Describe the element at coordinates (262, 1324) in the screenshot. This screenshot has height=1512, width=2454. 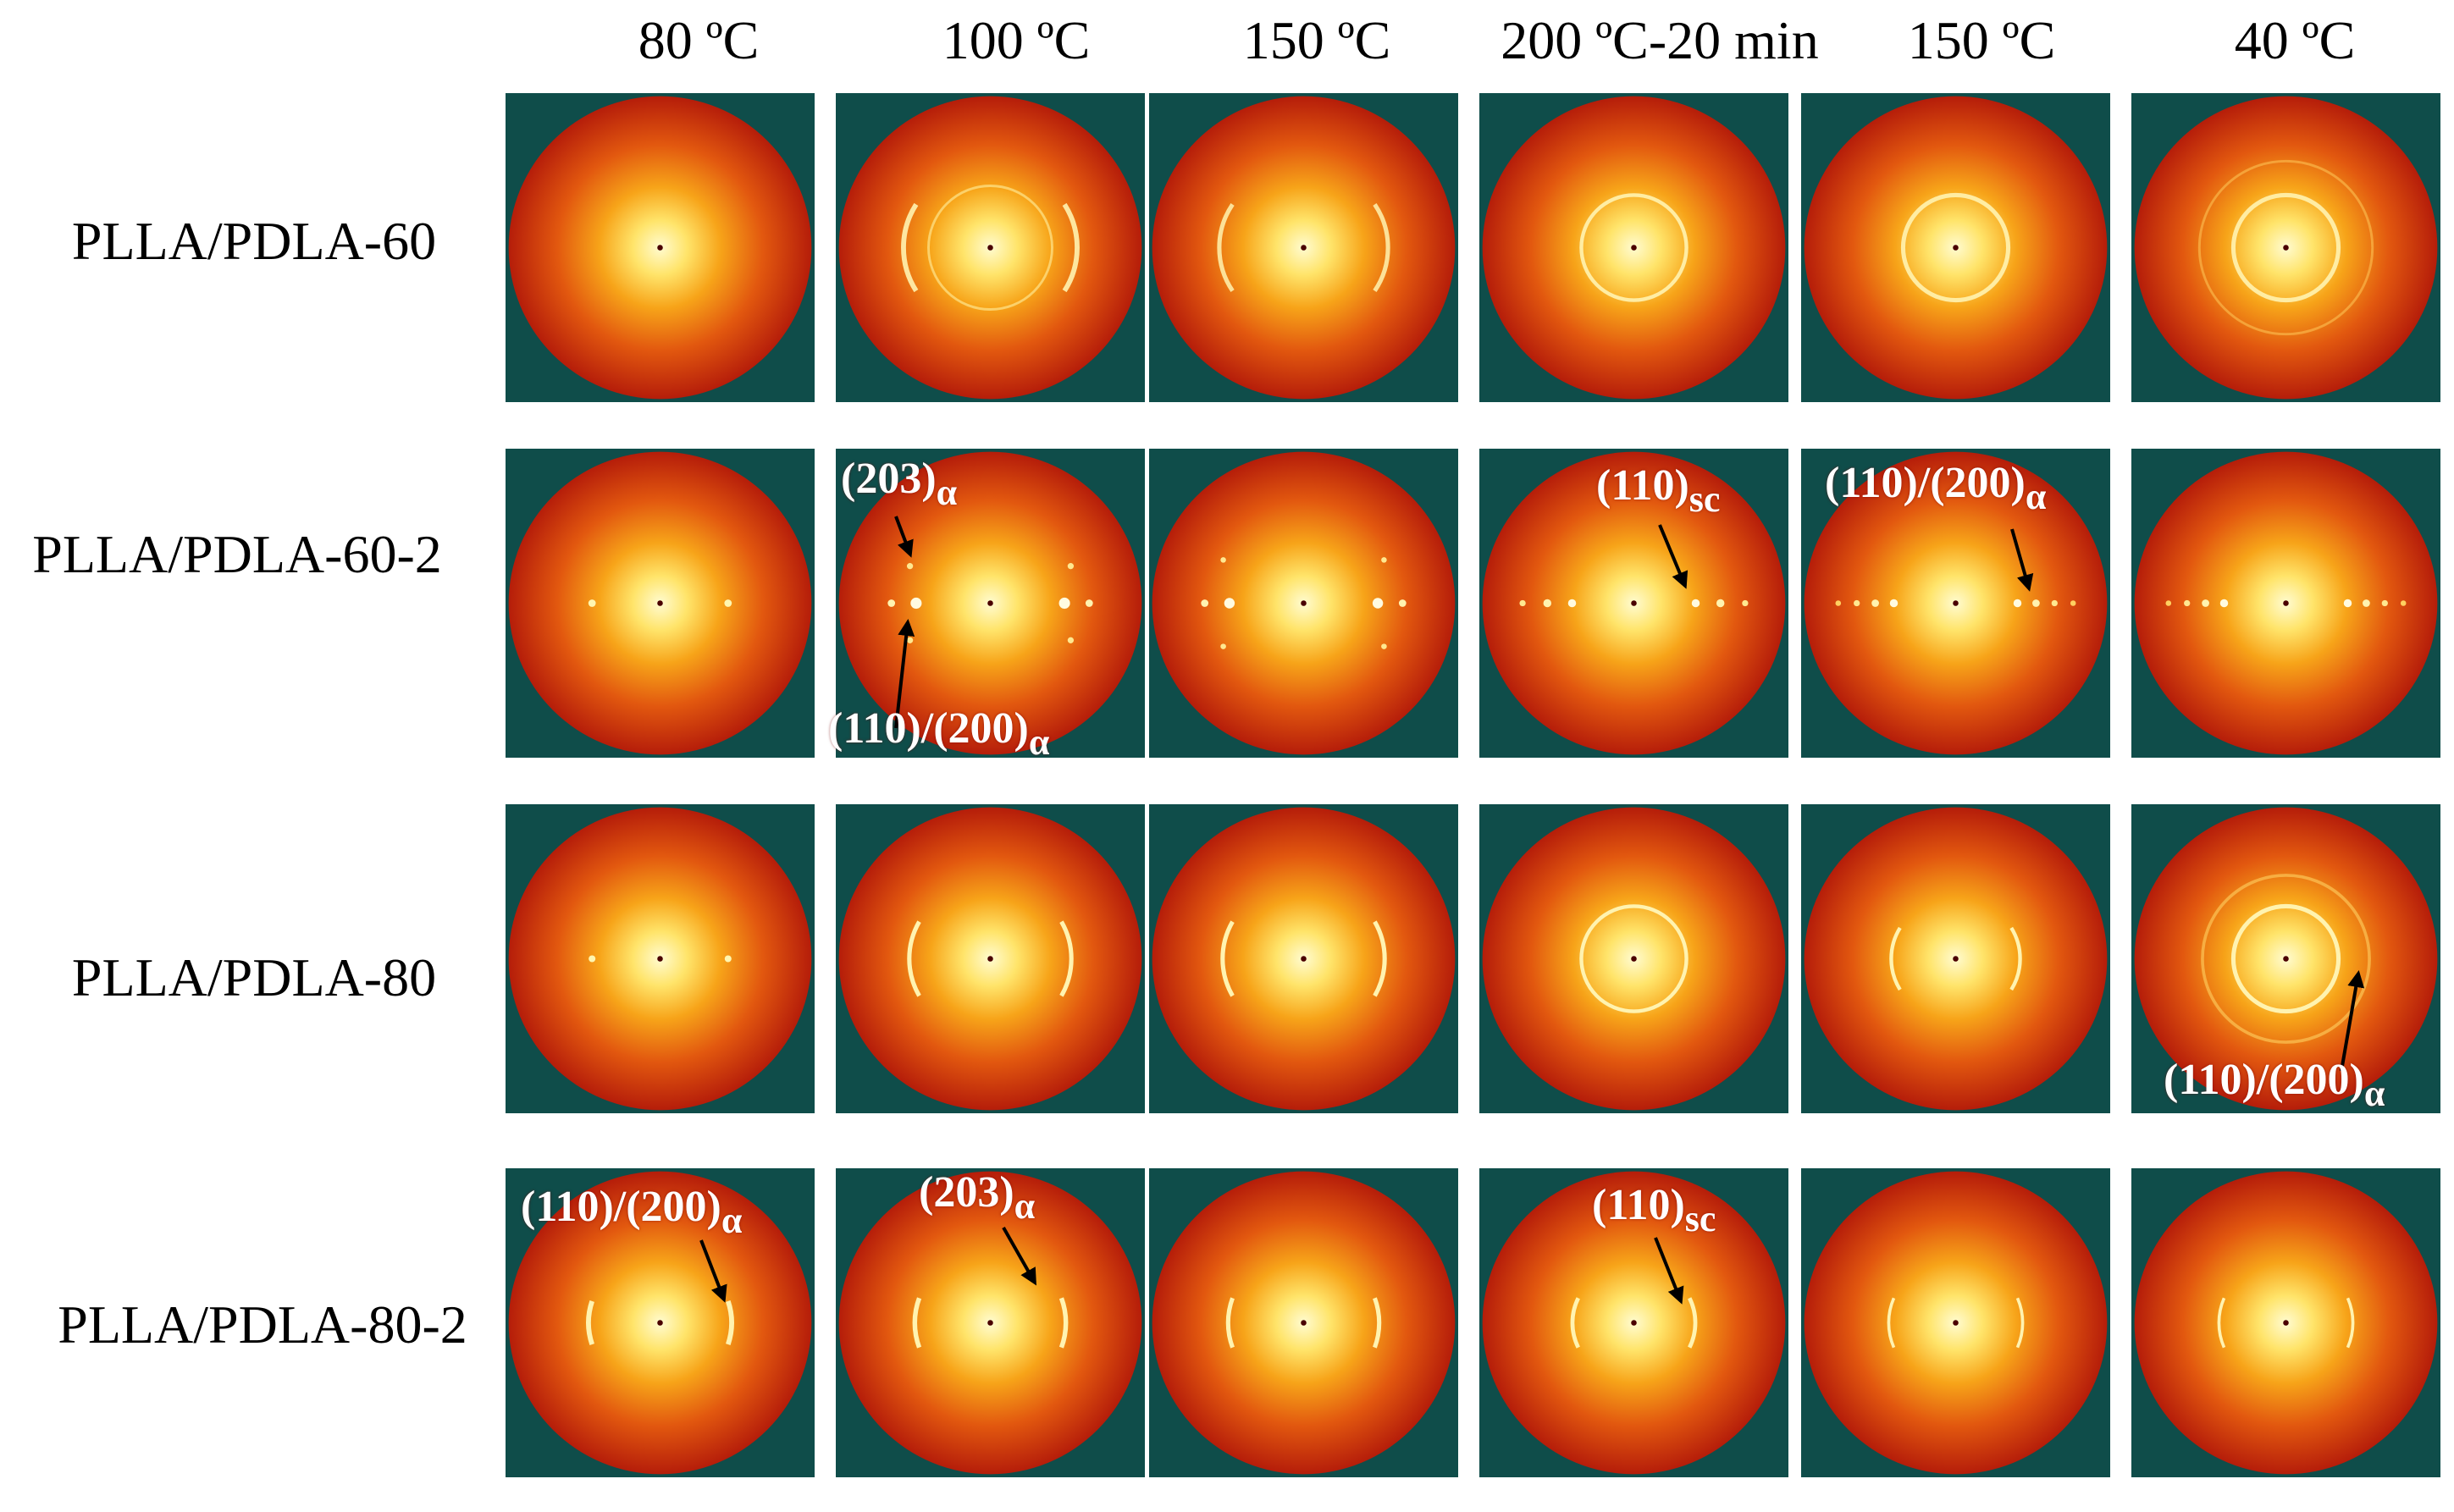
I see `row-label-pdla-80-2: PLLA/PDLA-80-2` at that location.